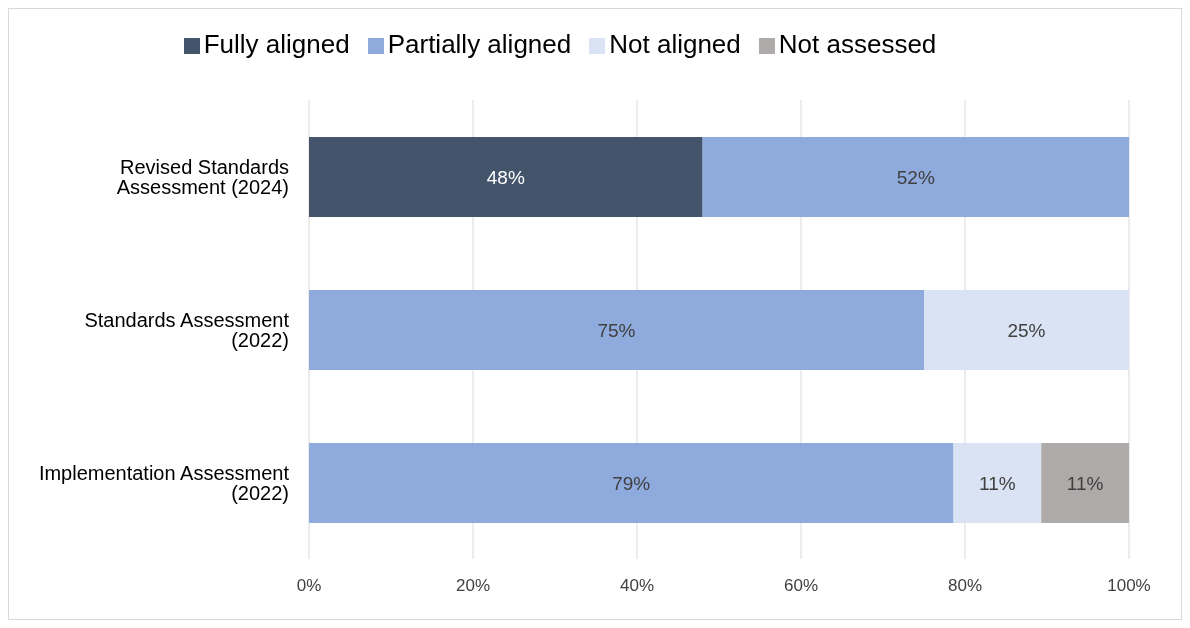  Describe the element at coordinates (1129, 586) in the screenshot. I see `x-tick-label: 100%` at that location.